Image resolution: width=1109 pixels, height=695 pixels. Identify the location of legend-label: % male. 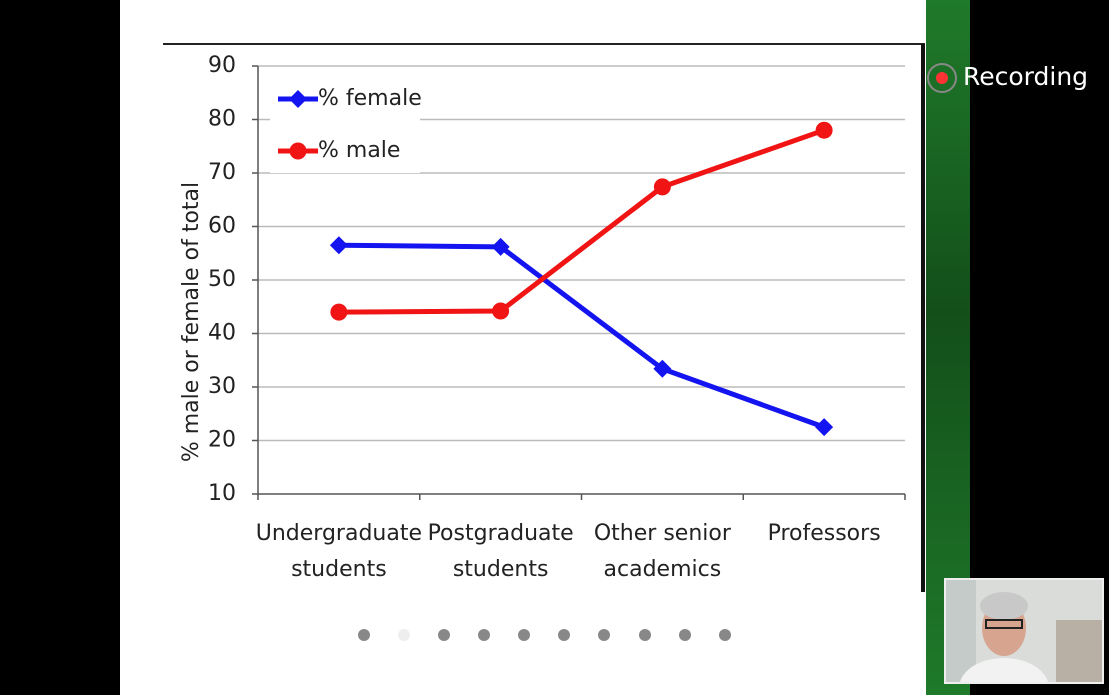
(359, 150).